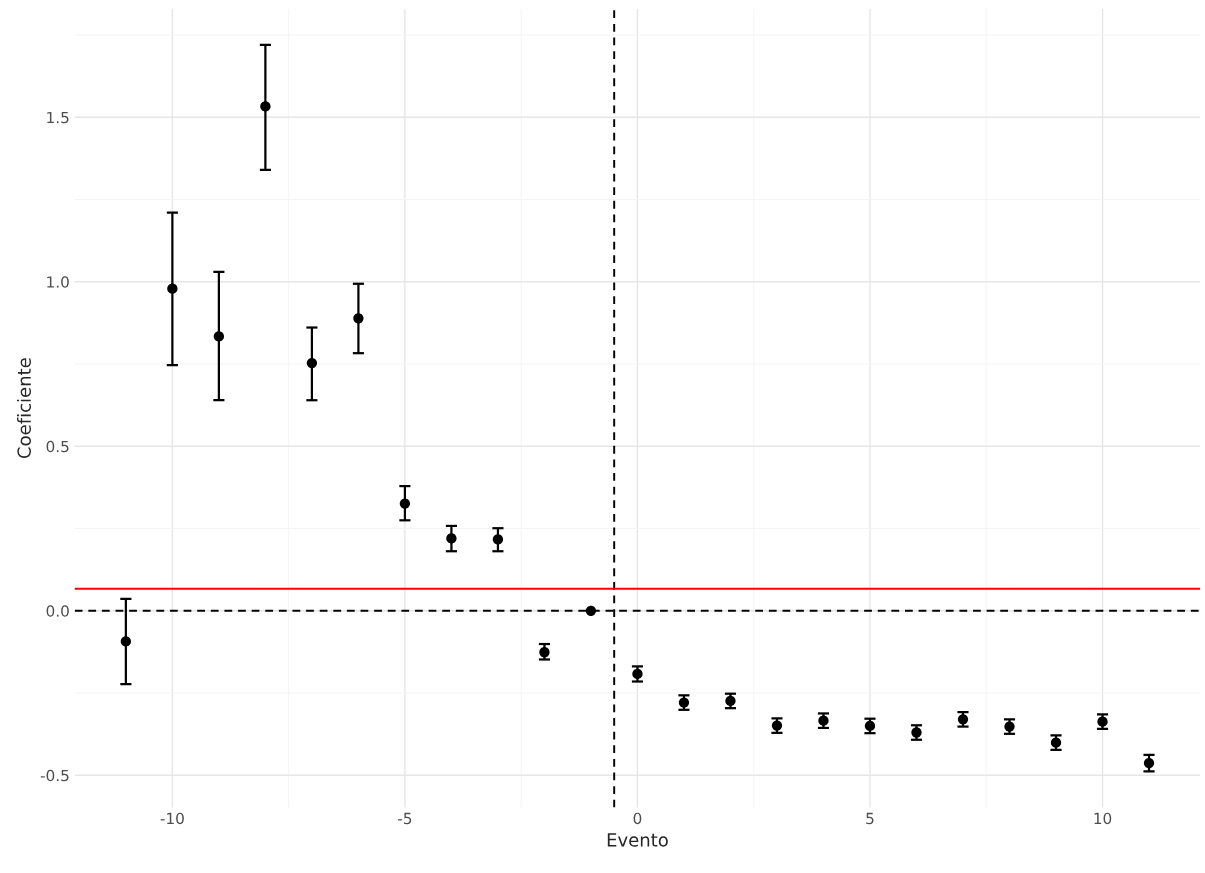  I want to click on x-tick-label: -5, so click(405, 818).